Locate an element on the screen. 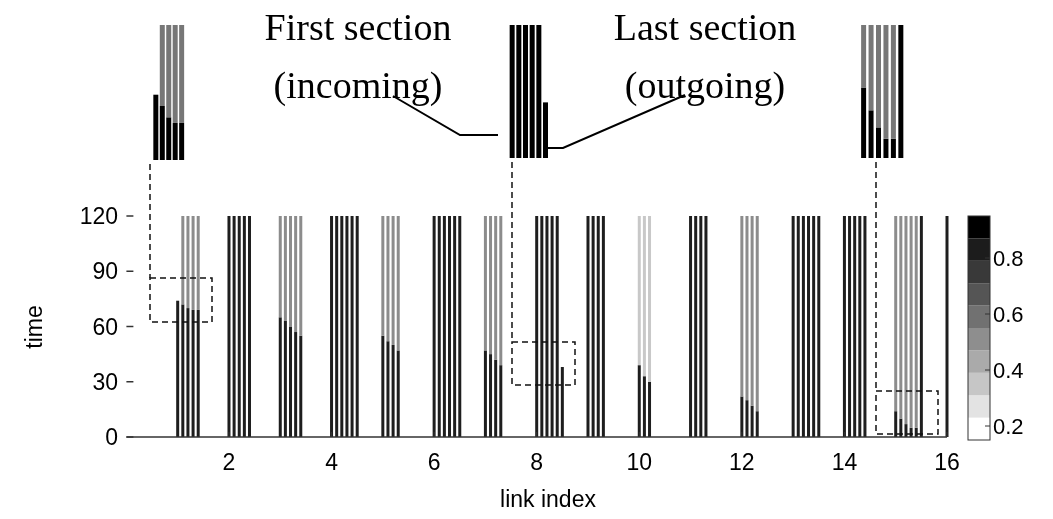 The width and height of the screenshot is (1053, 519). x-tick-label: 2 is located at coordinates (229, 462).